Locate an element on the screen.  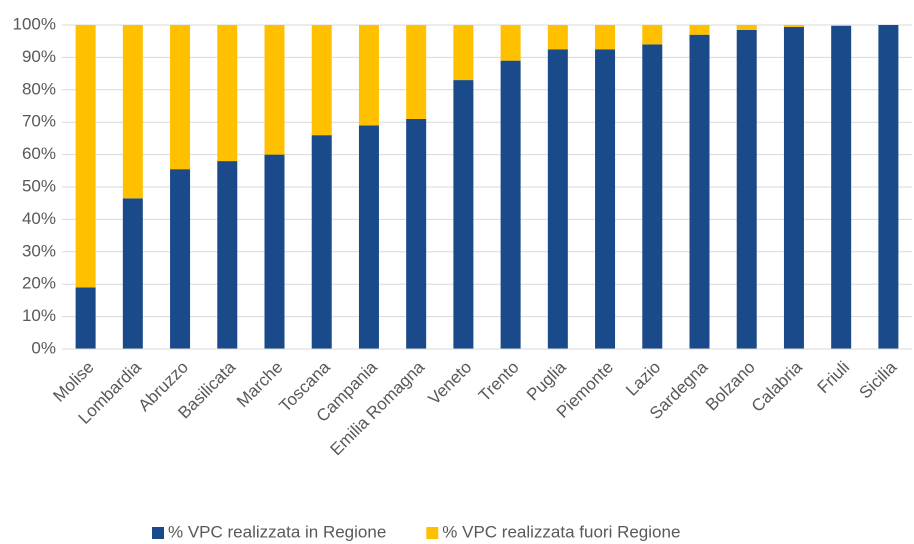
x-tick-label: Lazio is located at coordinates (643, 379).